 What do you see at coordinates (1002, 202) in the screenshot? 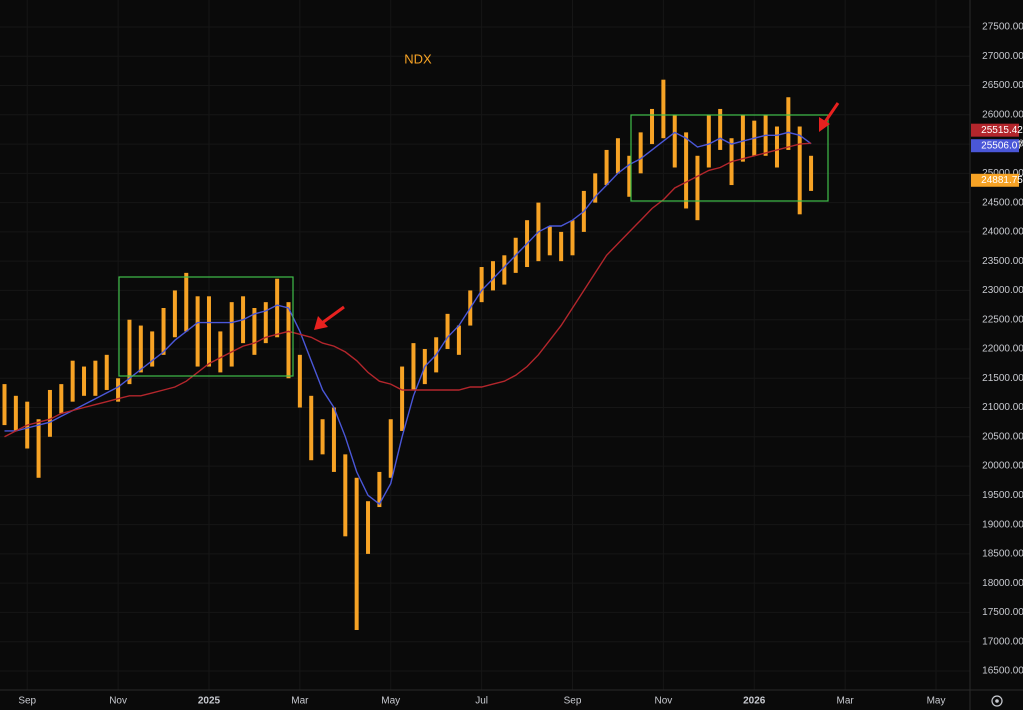
I see `y-tick-label: 24500.00` at bounding box center [1002, 202].